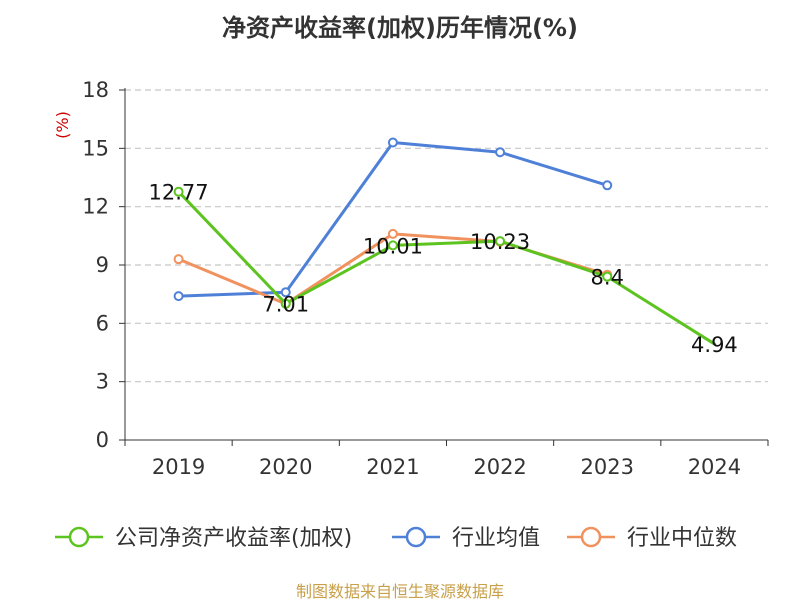  Describe the element at coordinates (400, 28) in the screenshot. I see `chart-title: 净资产收益率(加权)历年情况(%)` at that location.